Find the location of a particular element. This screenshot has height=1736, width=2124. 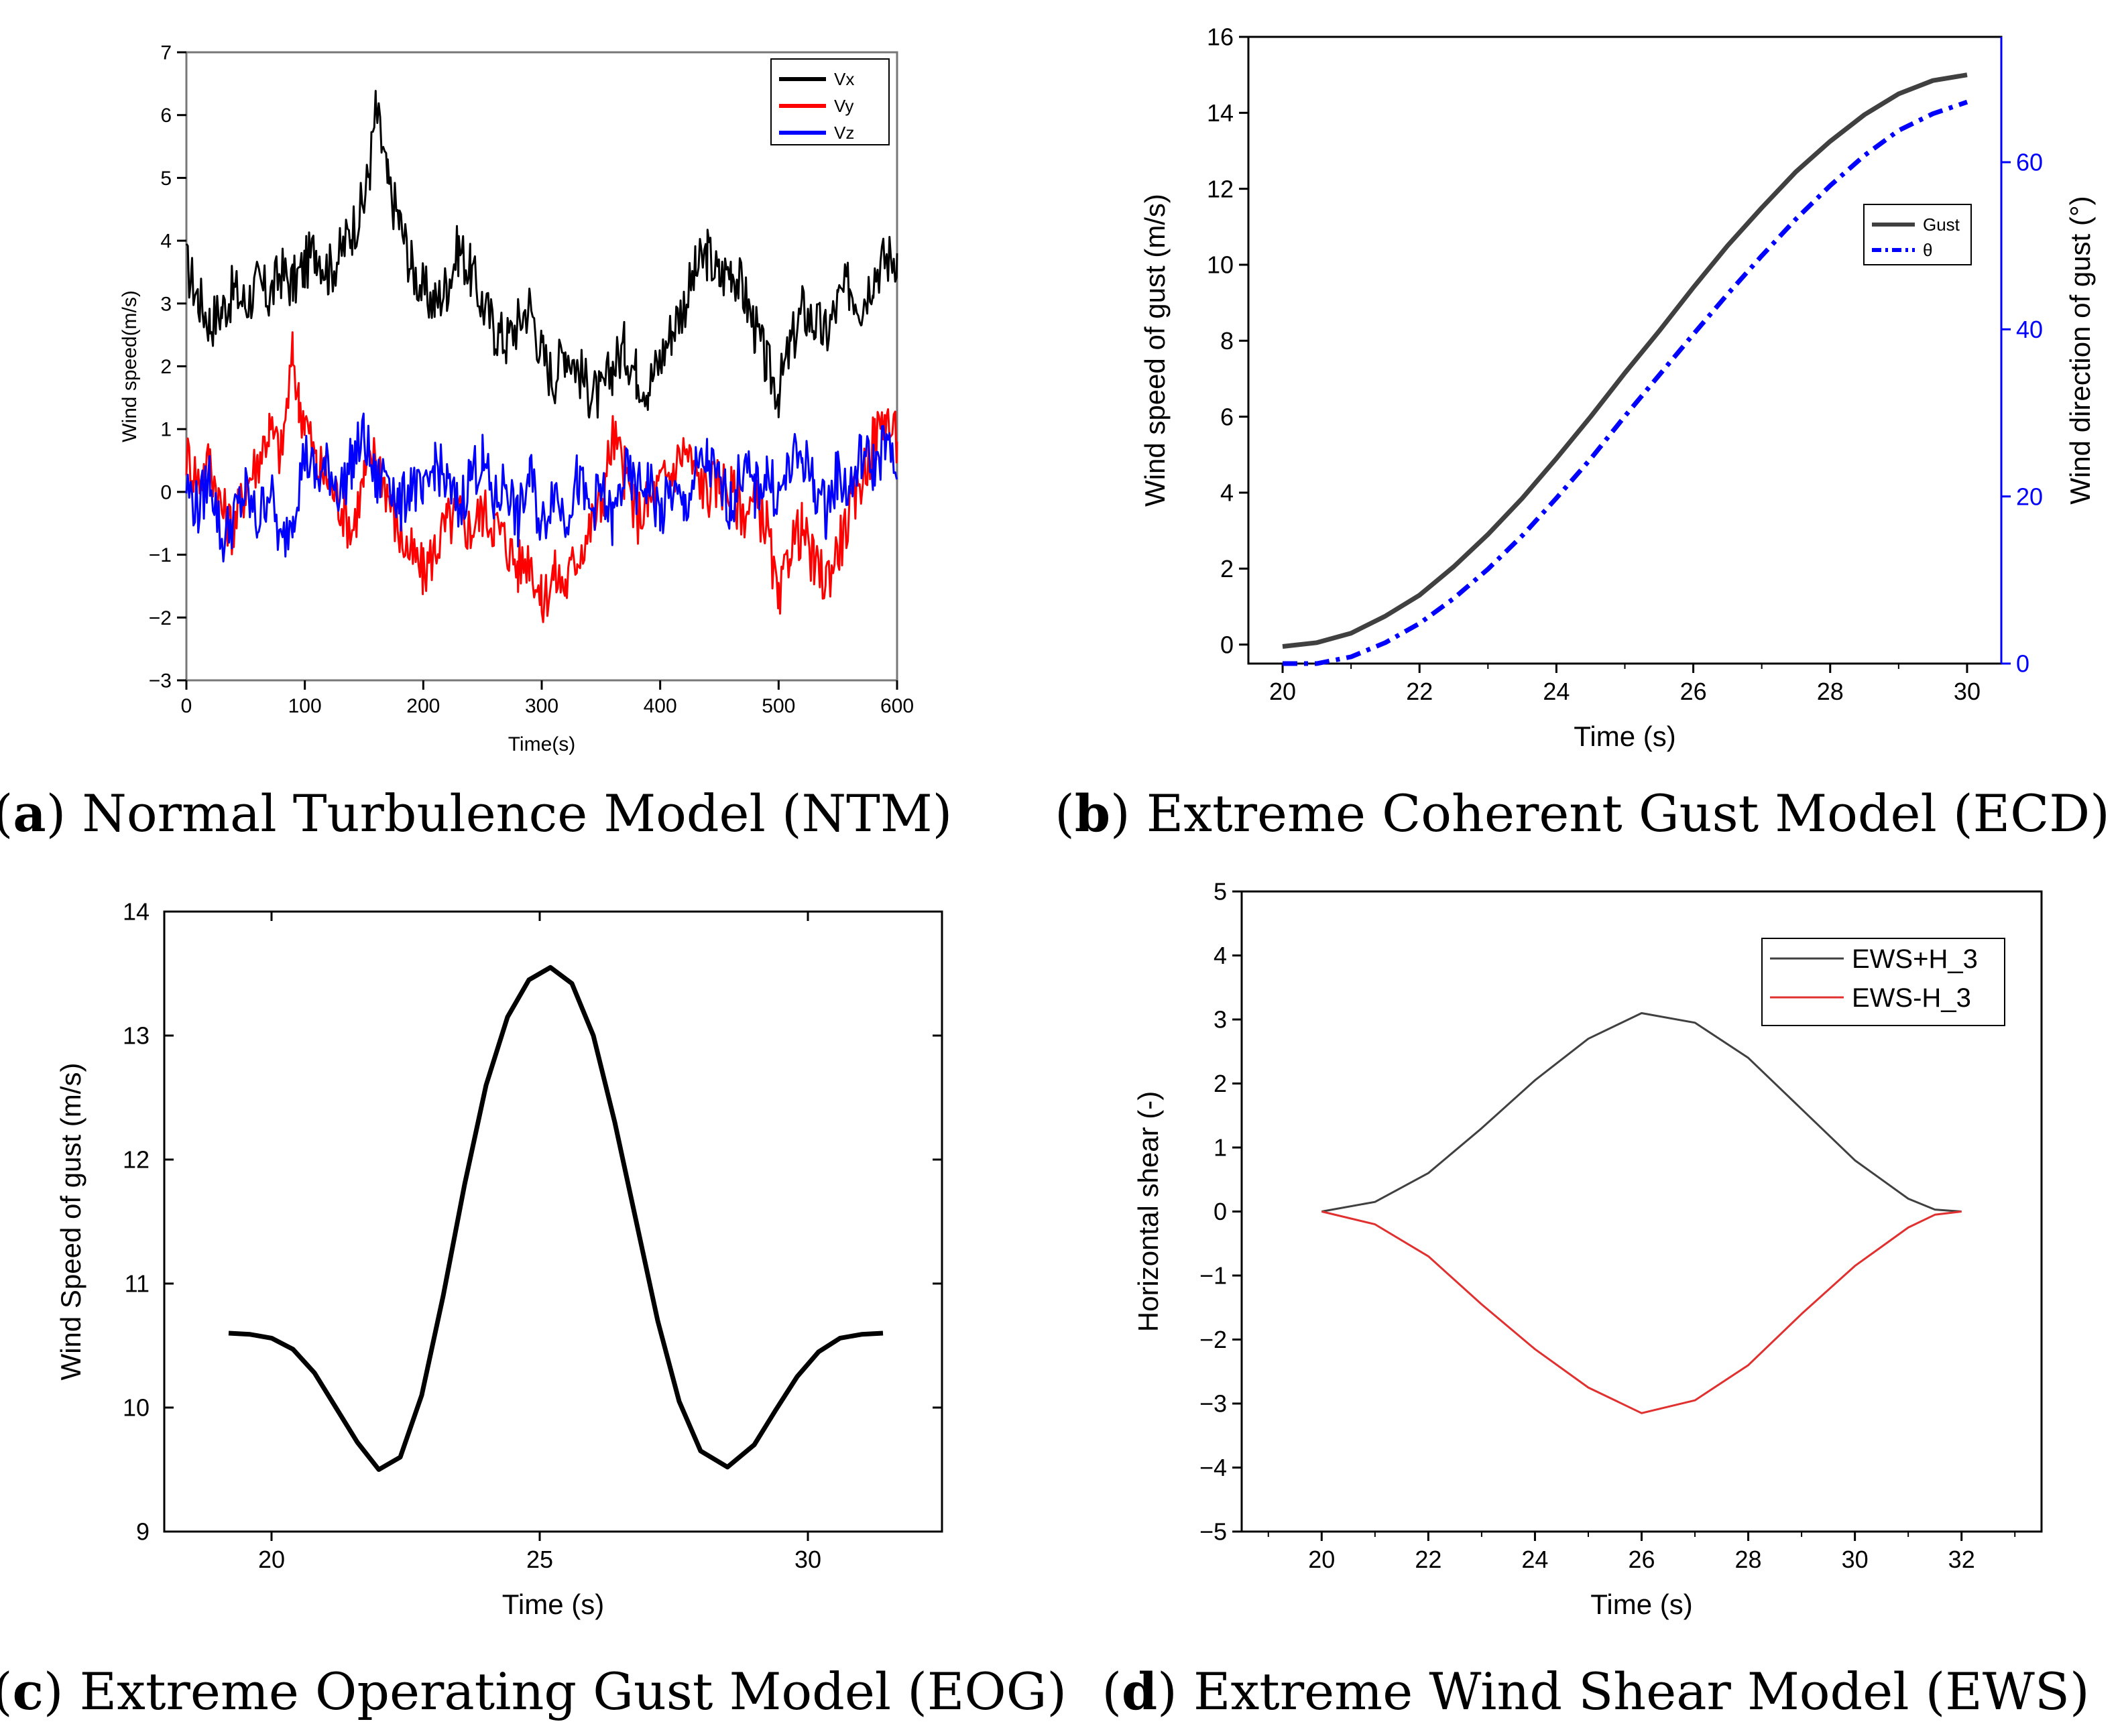

legend-label: EWS+H_3 is located at coordinates (1915, 959).